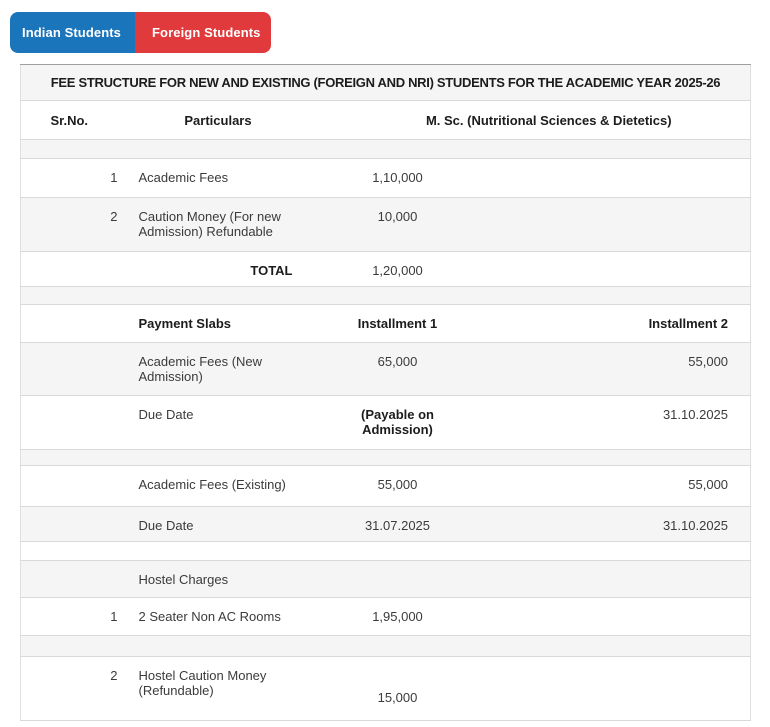 This screenshot has height=727, width=770. Describe the element at coordinates (397, 484) in the screenshot. I see `cell-inst1: 55,000` at that location.